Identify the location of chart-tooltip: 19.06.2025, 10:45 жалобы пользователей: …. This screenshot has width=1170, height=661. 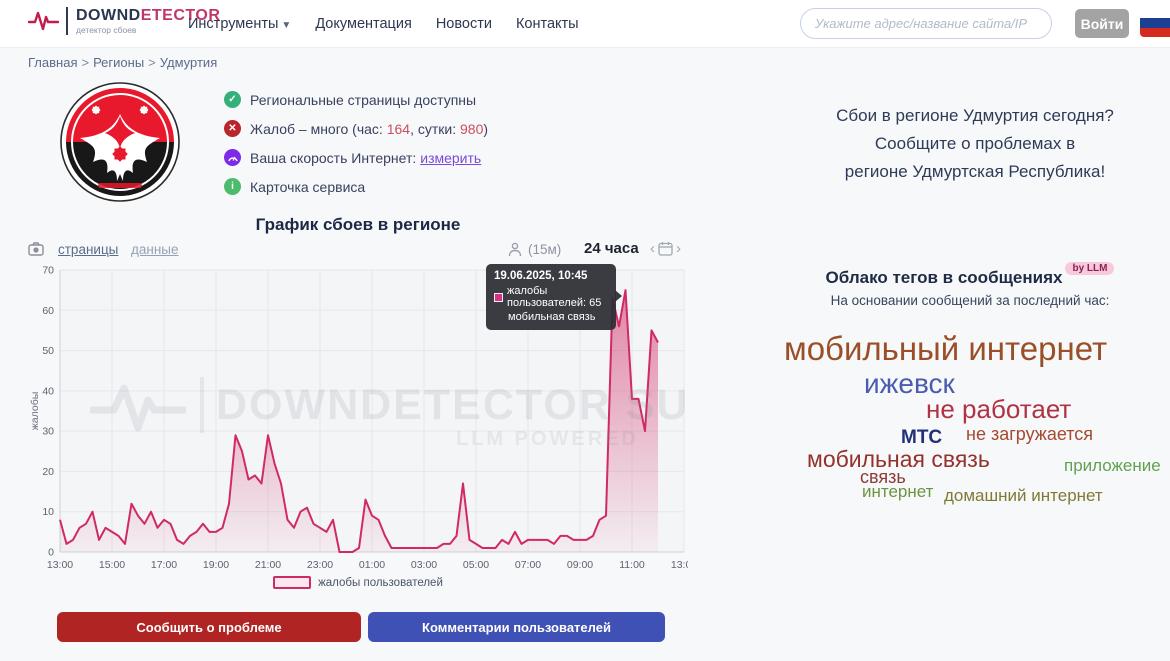
(554, 297).